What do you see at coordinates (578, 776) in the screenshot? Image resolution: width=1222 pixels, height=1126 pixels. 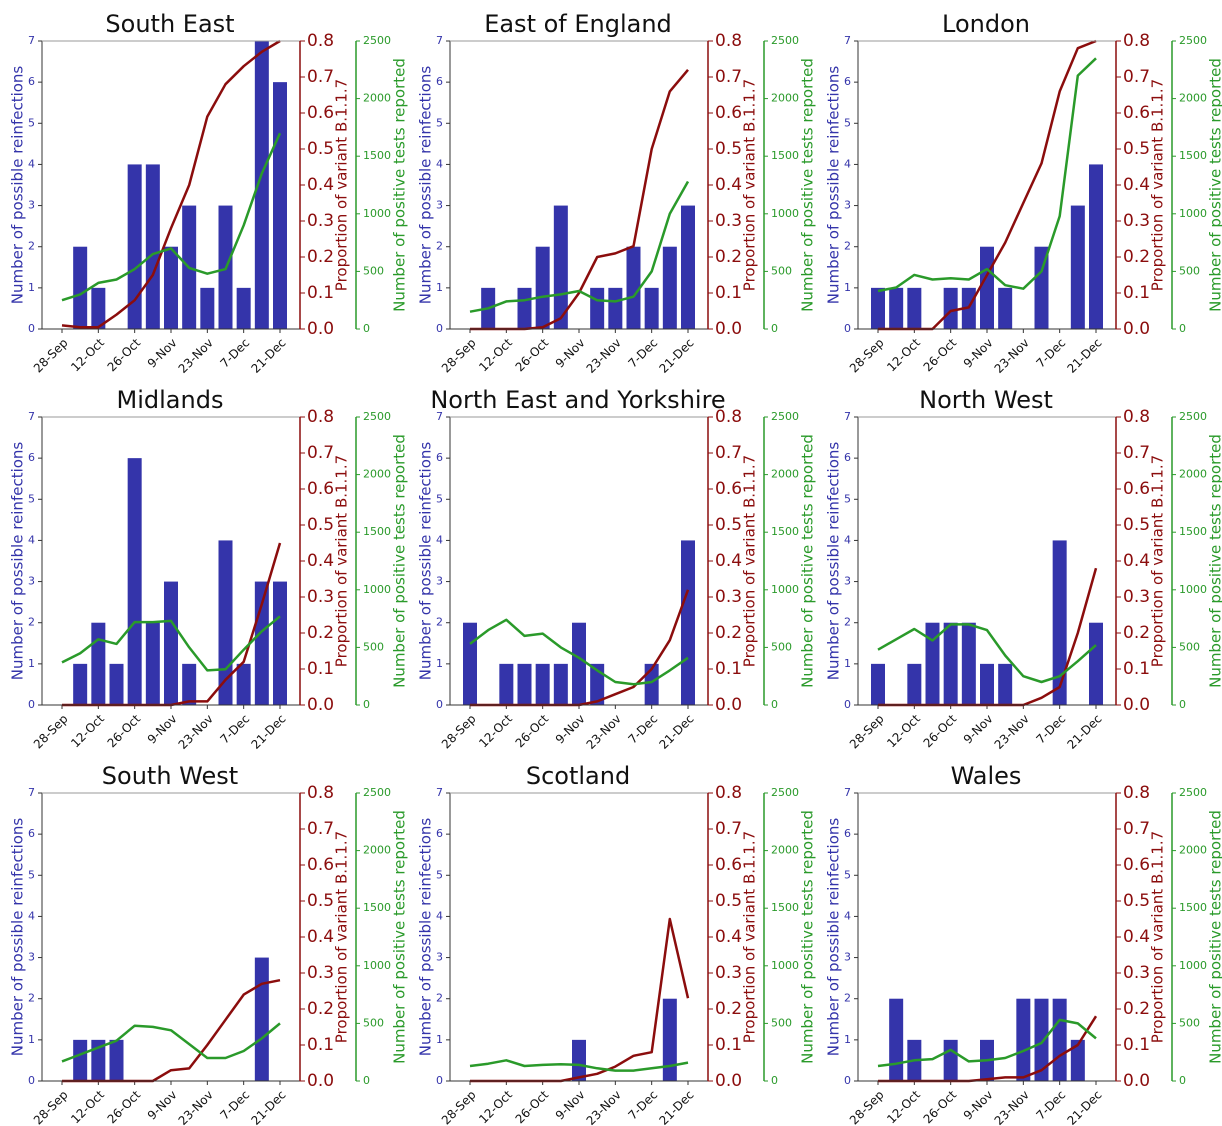 I see `panel-title: Scotland` at bounding box center [578, 776].